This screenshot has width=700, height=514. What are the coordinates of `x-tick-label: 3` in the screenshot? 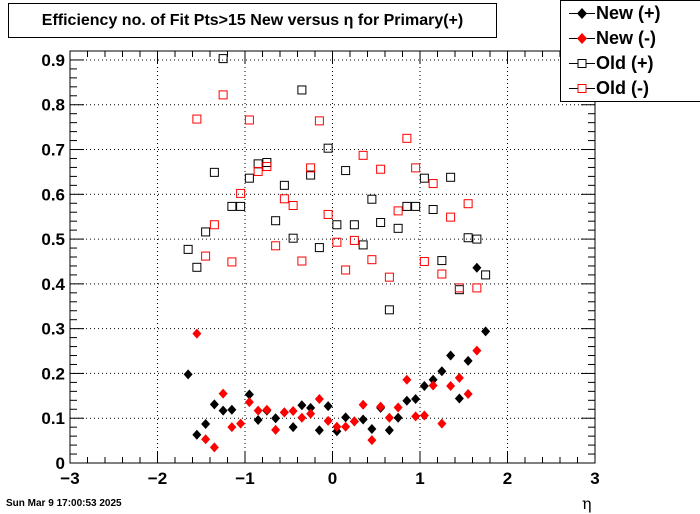 It's located at (594, 478).